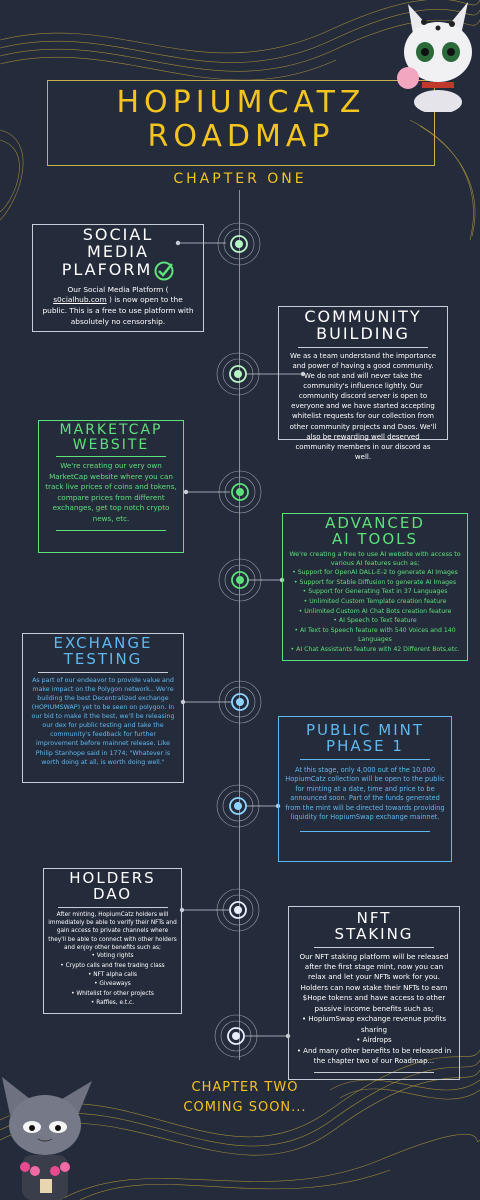 This screenshot has width=480, height=1200. Describe the element at coordinates (107, 270) in the screenshot. I see `milestone-title-line: PLAFORM` at that location.